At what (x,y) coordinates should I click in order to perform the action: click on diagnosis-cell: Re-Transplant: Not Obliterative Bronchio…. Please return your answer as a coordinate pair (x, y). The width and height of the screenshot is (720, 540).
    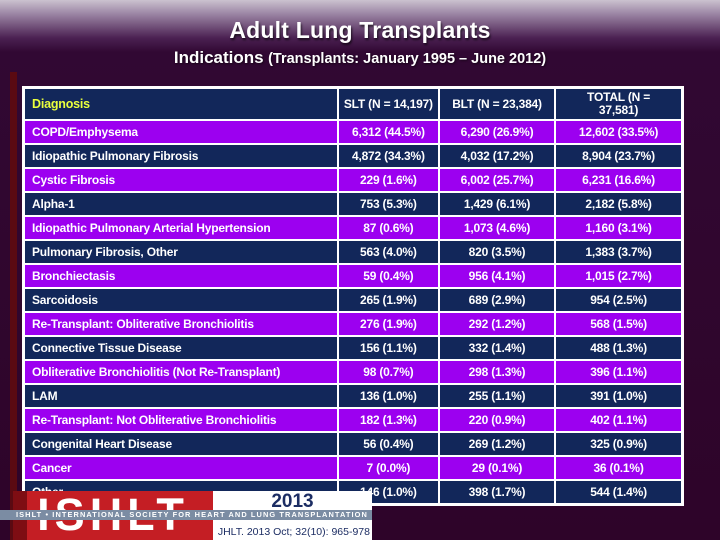
    Looking at the image, I should click on (180, 420).